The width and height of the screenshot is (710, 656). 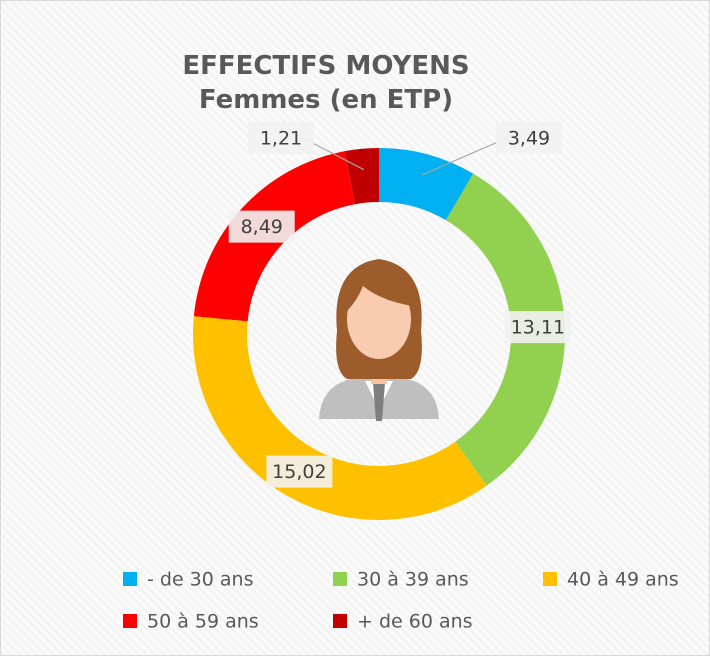 I want to click on value-label: 13,11, so click(x=538, y=328).